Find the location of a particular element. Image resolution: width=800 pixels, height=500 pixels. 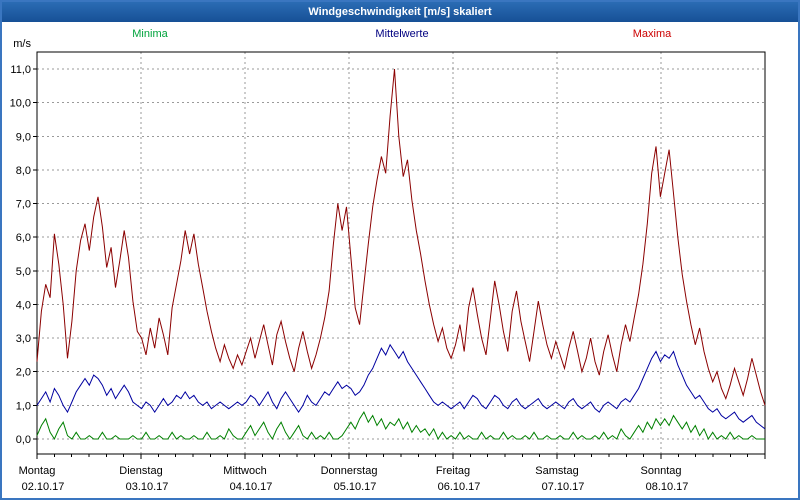

y-axis-unit-label: m/s is located at coordinates (22, 44).